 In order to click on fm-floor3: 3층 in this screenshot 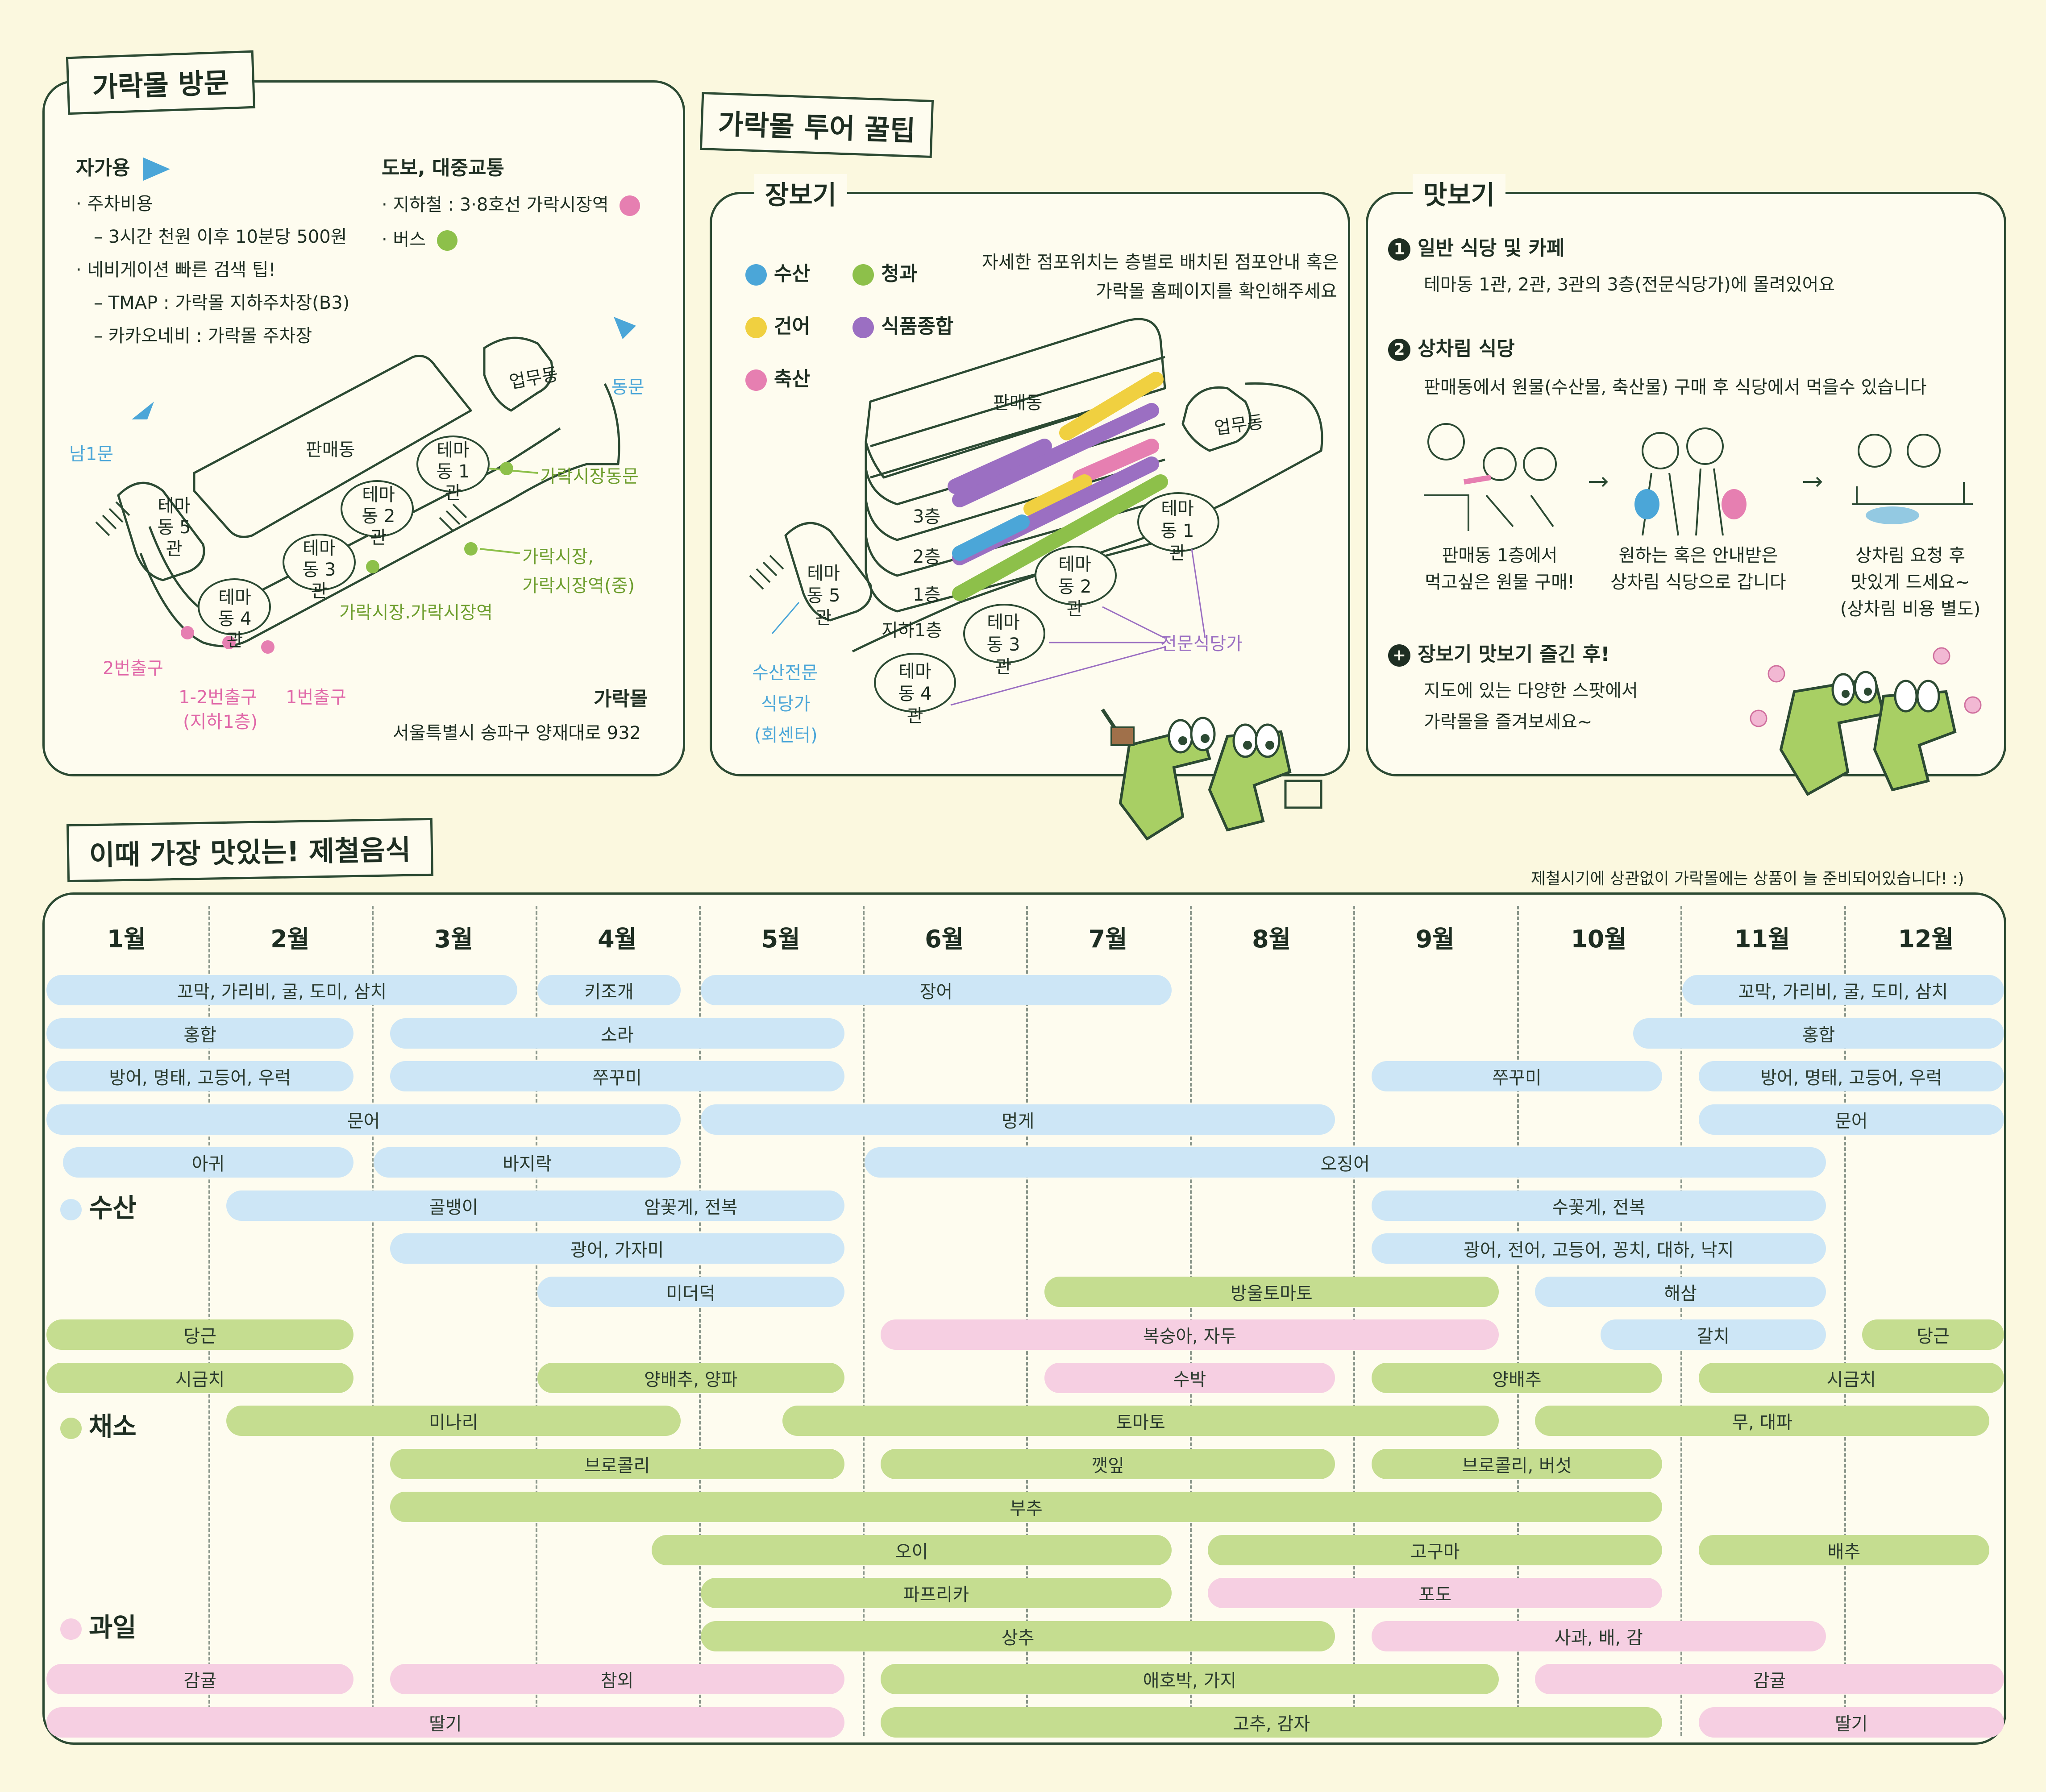, I will do `click(927, 516)`.